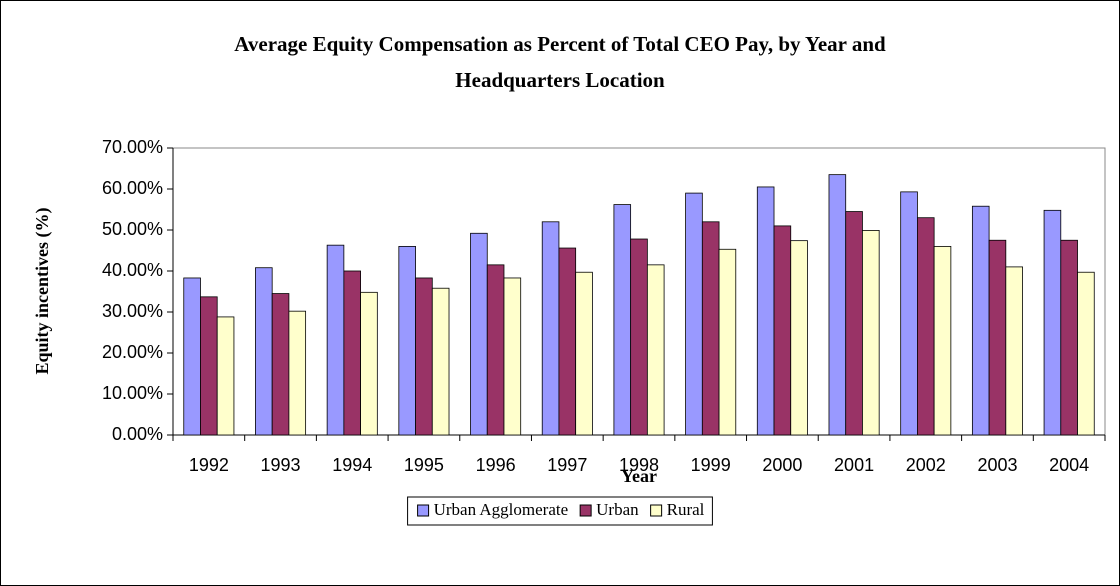 The width and height of the screenshot is (1120, 586). Describe the element at coordinates (132, 393) in the screenshot. I see `y-tick-label: 10.00%` at that location.